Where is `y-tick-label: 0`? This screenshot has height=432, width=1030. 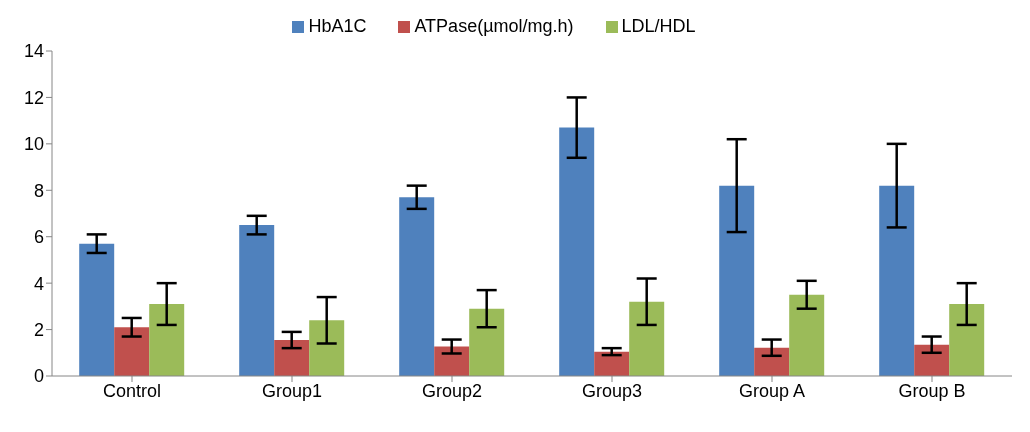 y-tick-label: 0 is located at coordinates (38, 376).